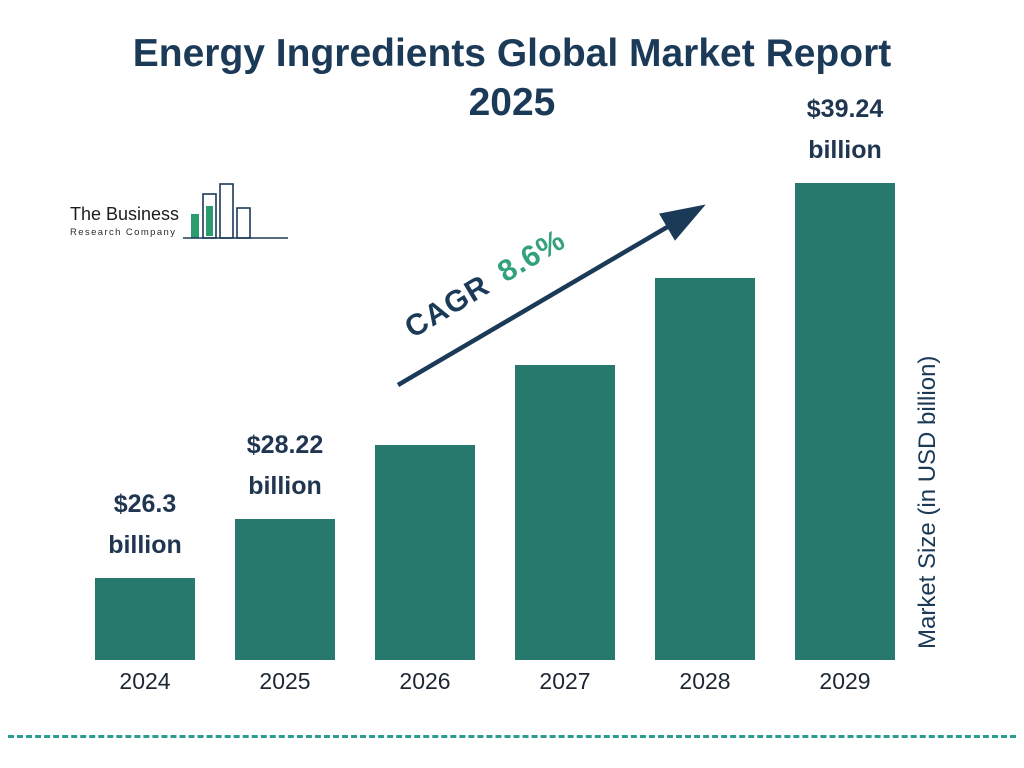 The image size is (1024, 768). I want to click on value-label: $26.3 billion, so click(145, 525).